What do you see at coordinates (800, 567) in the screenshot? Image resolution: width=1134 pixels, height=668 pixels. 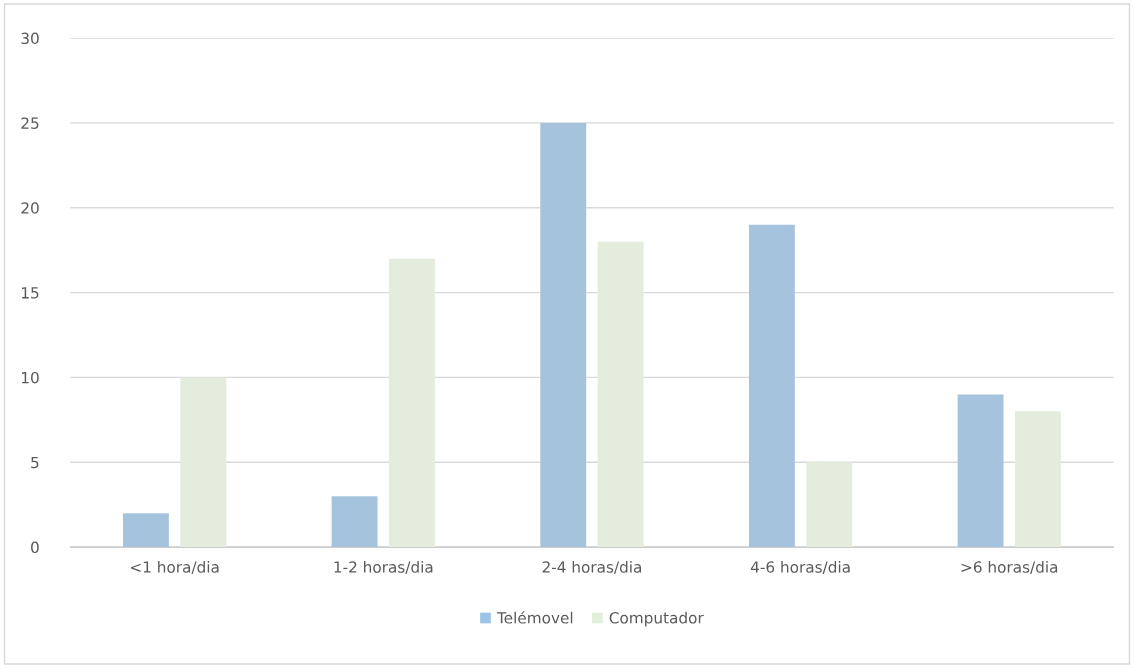 I see `x-tick-label: 4-6 horas/dia` at bounding box center [800, 567].